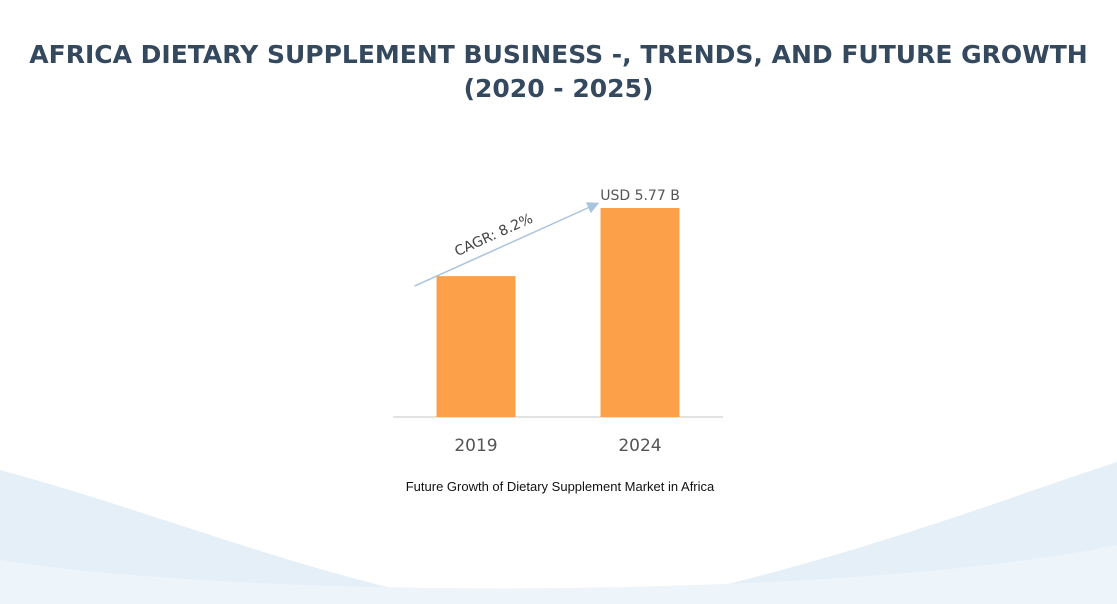 The width and height of the screenshot is (1117, 604). What do you see at coordinates (493, 235) in the screenshot?
I see `cagr-label: CAGR: 8.2%` at bounding box center [493, 235].